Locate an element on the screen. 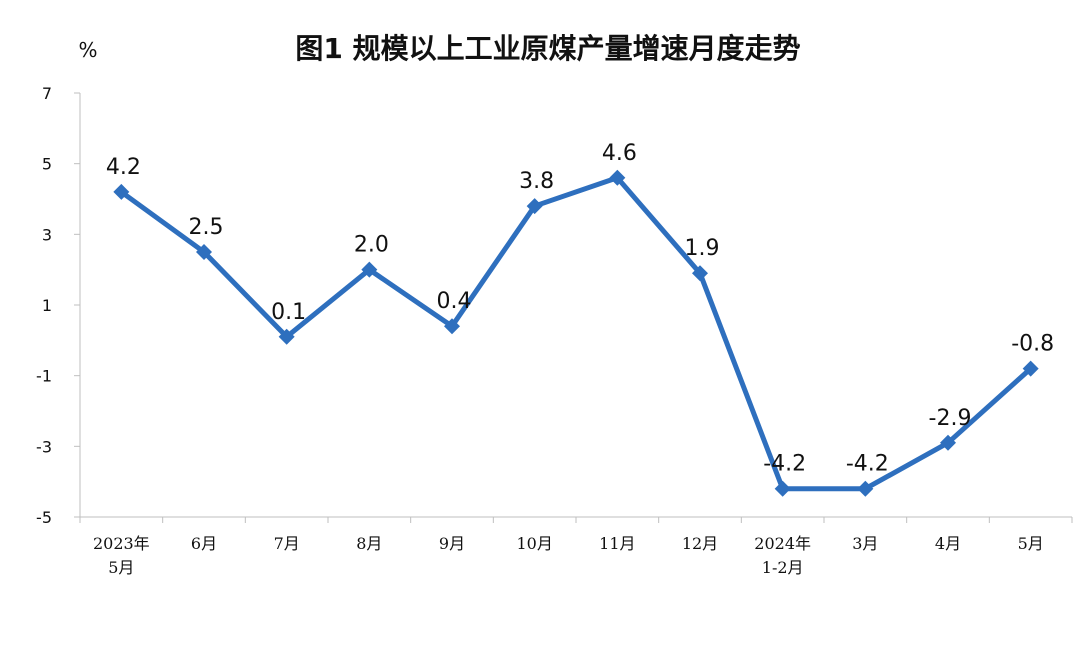 The height and width of the screenshot is (656, 1080). x-tick-label-line: 12月 is located at coordinates (700, 543).